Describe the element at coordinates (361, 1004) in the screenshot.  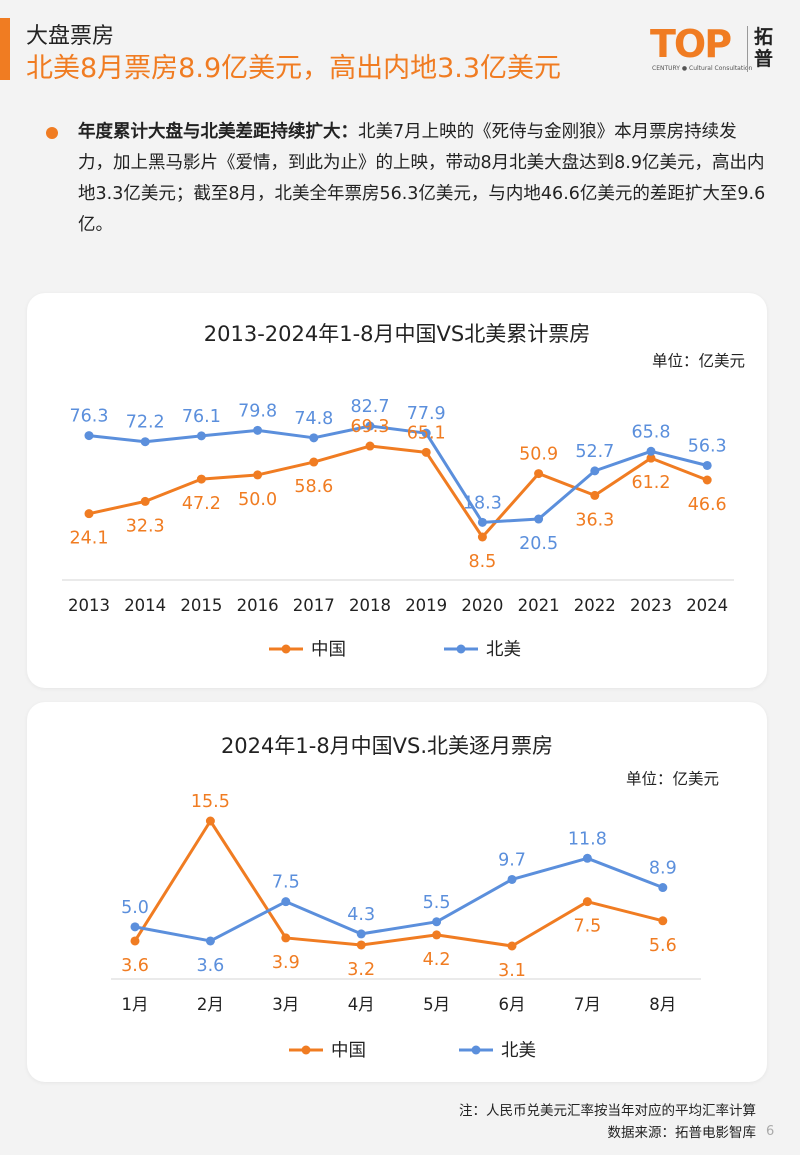
I see `x-tick-label: 4月` at that location.